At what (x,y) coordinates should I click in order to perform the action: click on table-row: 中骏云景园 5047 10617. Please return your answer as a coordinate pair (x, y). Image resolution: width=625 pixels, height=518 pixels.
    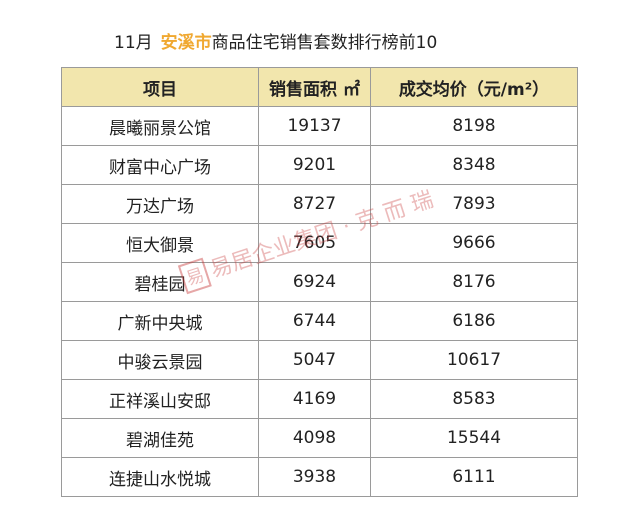
    Looking at the image, I should click on (319, 360).